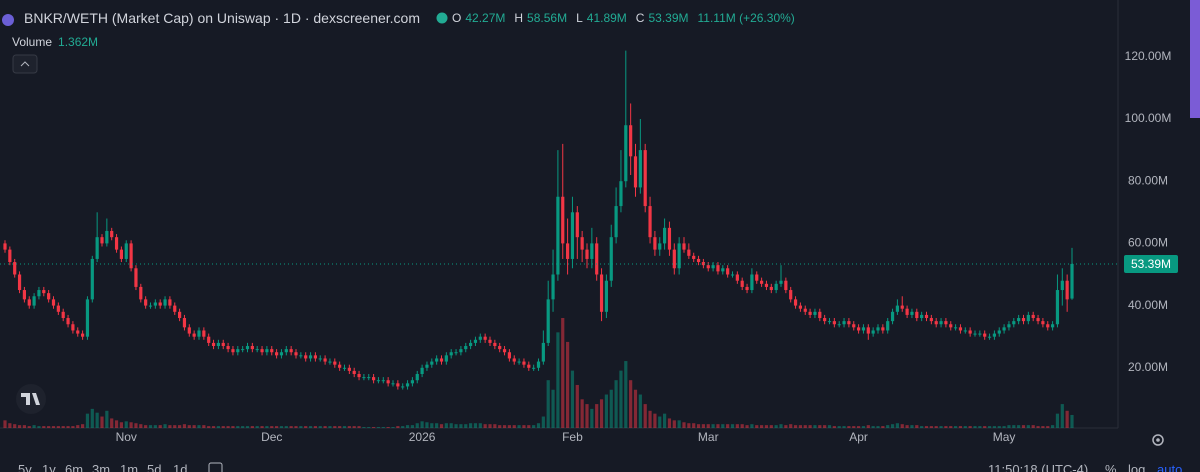 This screenshot has height=472, width=1200. I want to click on range-button: 5d, so click(154, 467).